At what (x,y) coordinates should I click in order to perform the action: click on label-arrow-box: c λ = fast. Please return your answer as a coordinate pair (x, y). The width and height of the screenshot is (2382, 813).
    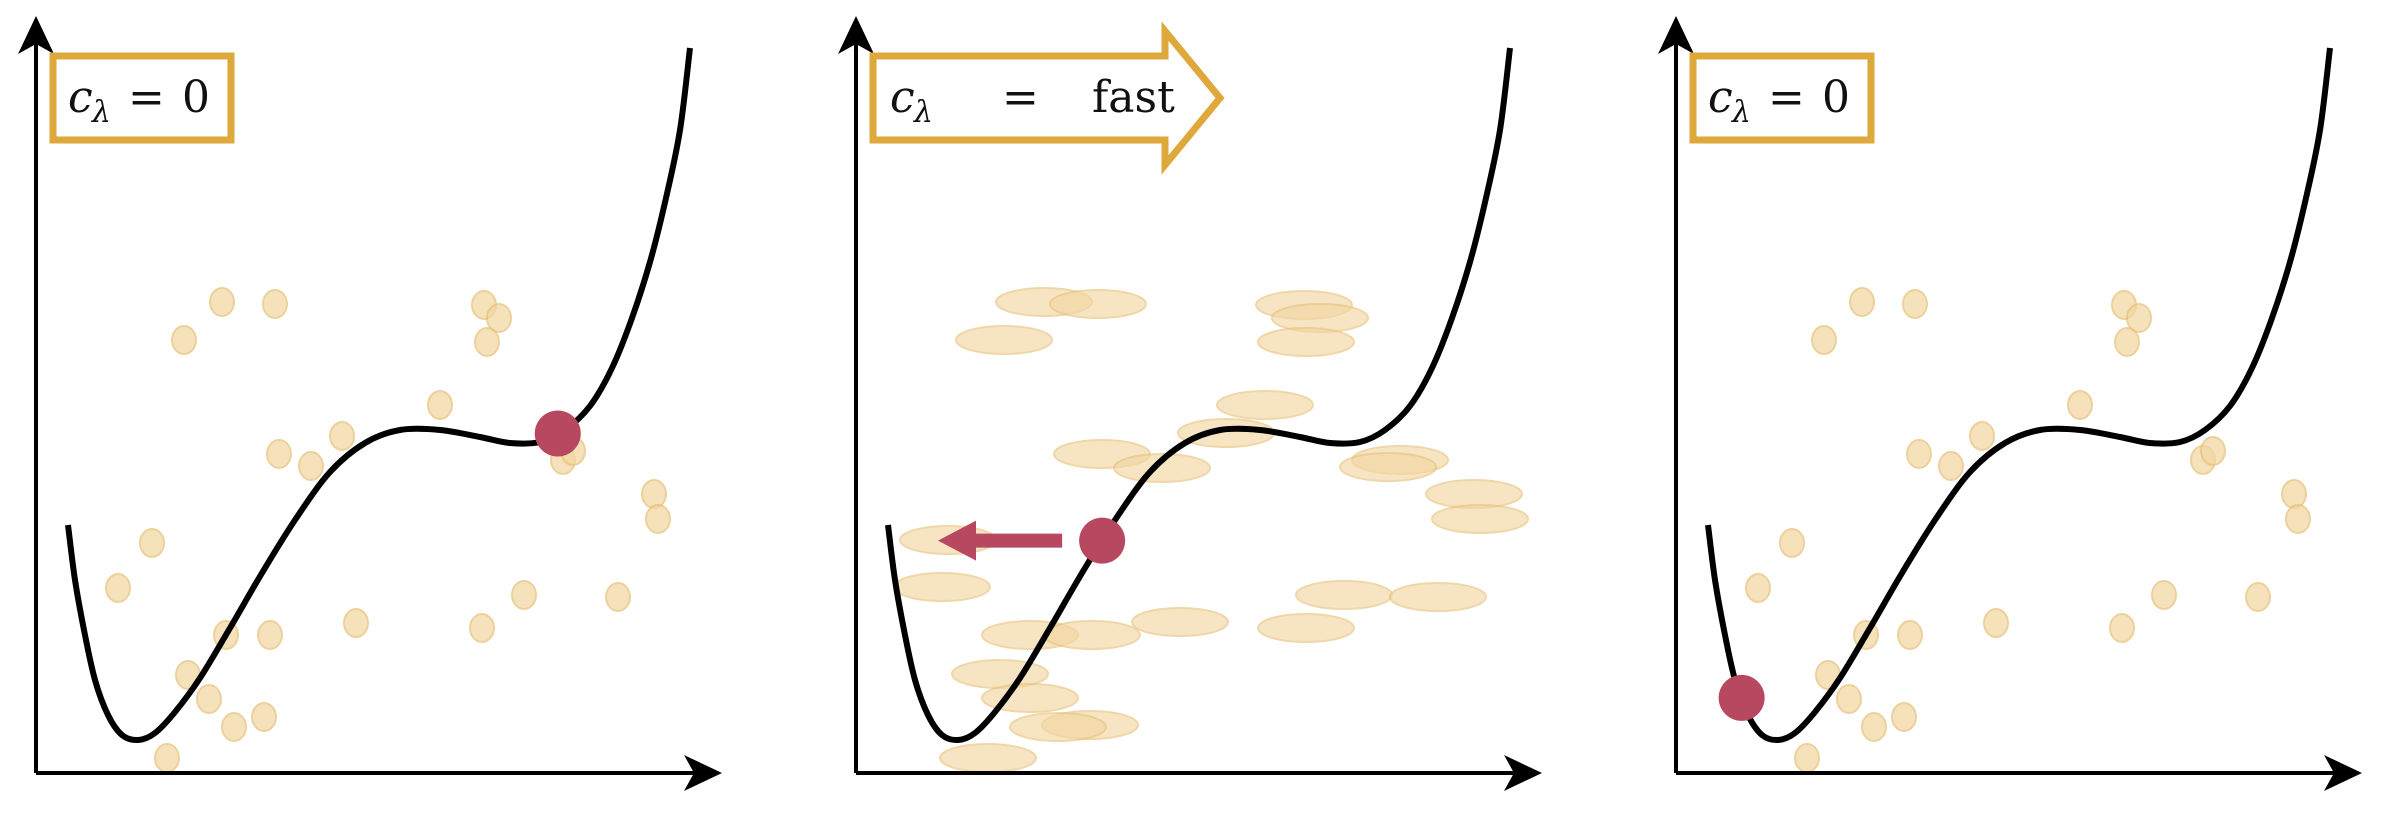
    Looking at the image, I should click on (1047, 98).